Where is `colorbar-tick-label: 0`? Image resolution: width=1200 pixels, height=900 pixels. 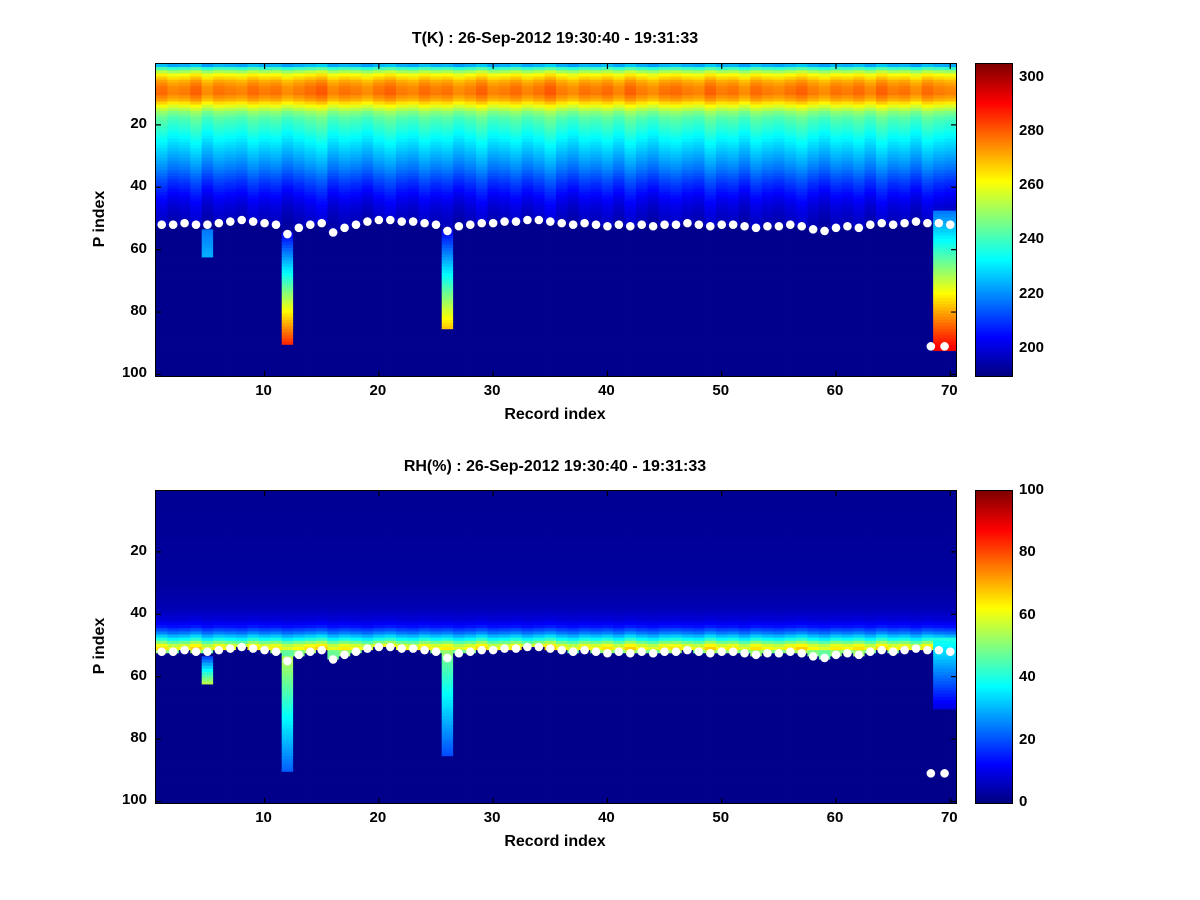 colorbar-tick-label: 0 is located at coordinates (1023, 801).